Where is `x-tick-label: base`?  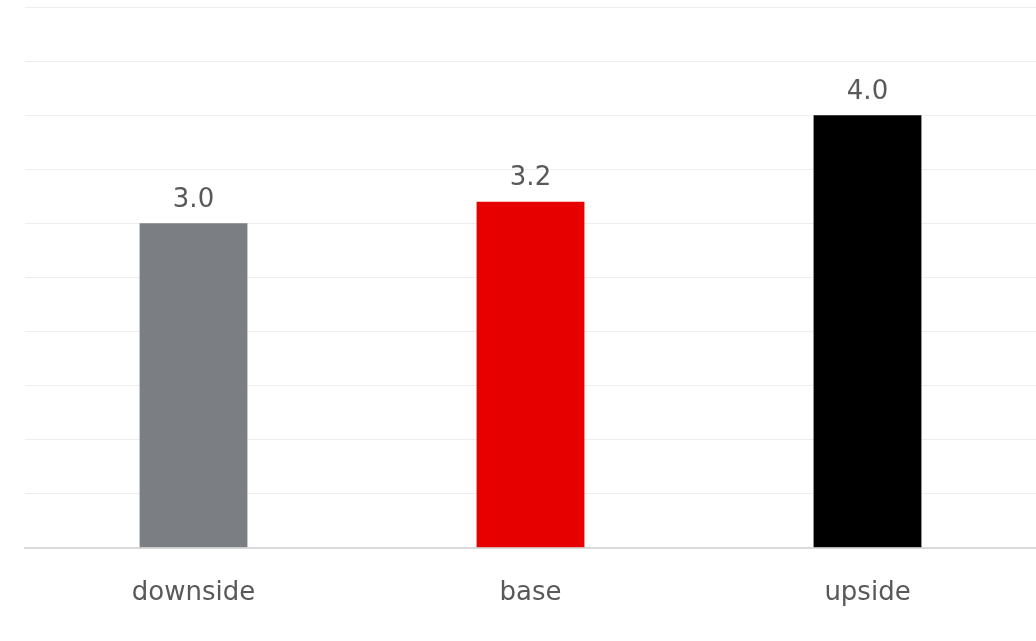
x-tick-label: base is located at coordinates (530, 591).